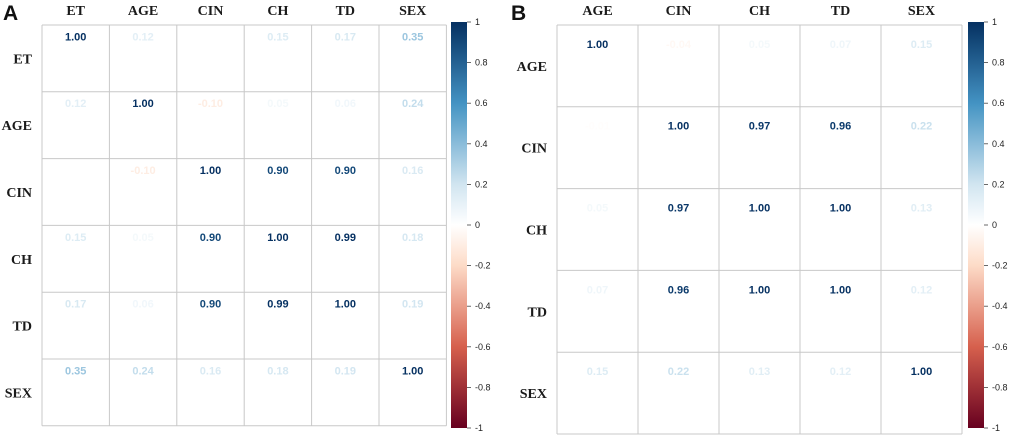 This screenshot has width=1017, height=440. What do you see at coordinates (840, 11) in the screenshot?
I see `column-label: TD` at bounding box center [840, 11].